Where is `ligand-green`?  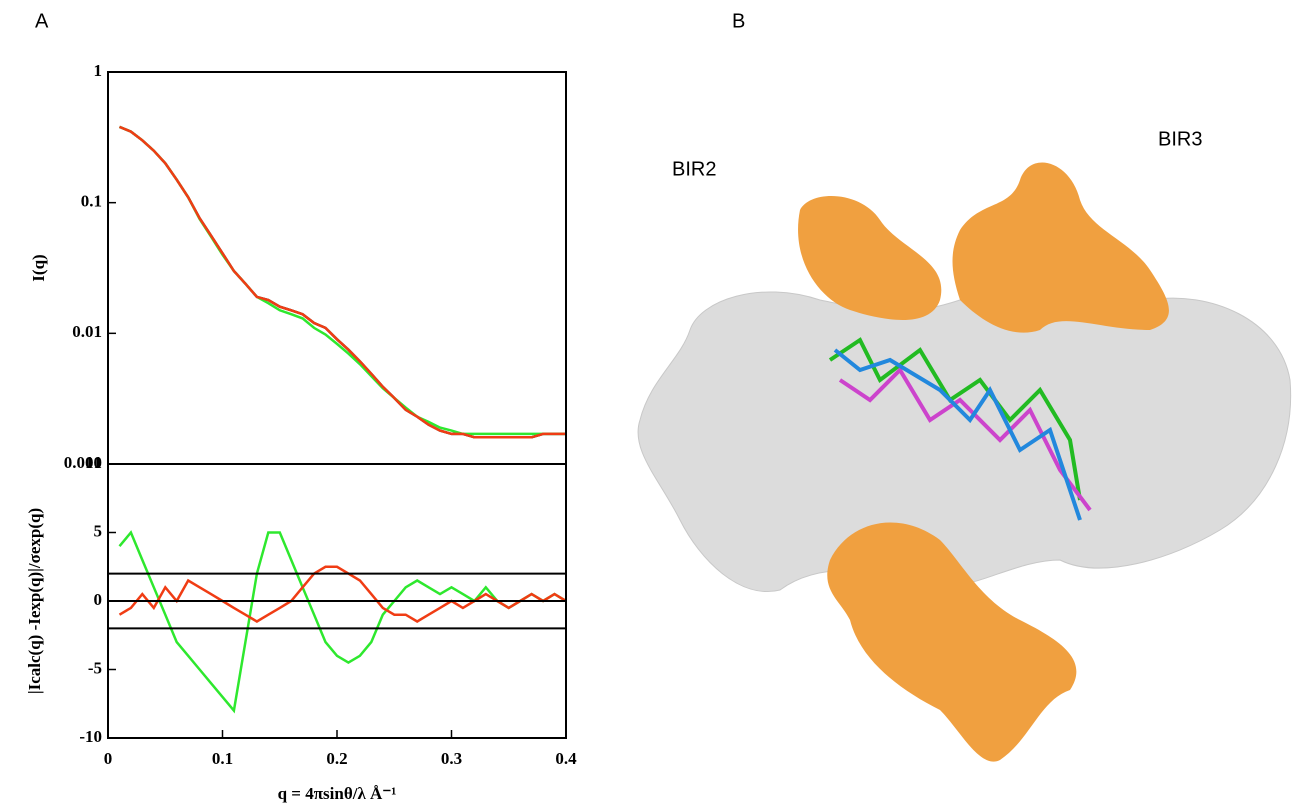 ligand-green is located at coordinates (955, 419).